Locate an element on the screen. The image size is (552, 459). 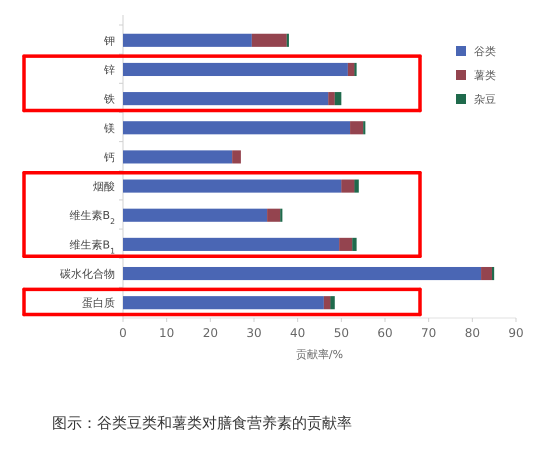
x-tick-label: 70 is located at coordinates (428, 333).